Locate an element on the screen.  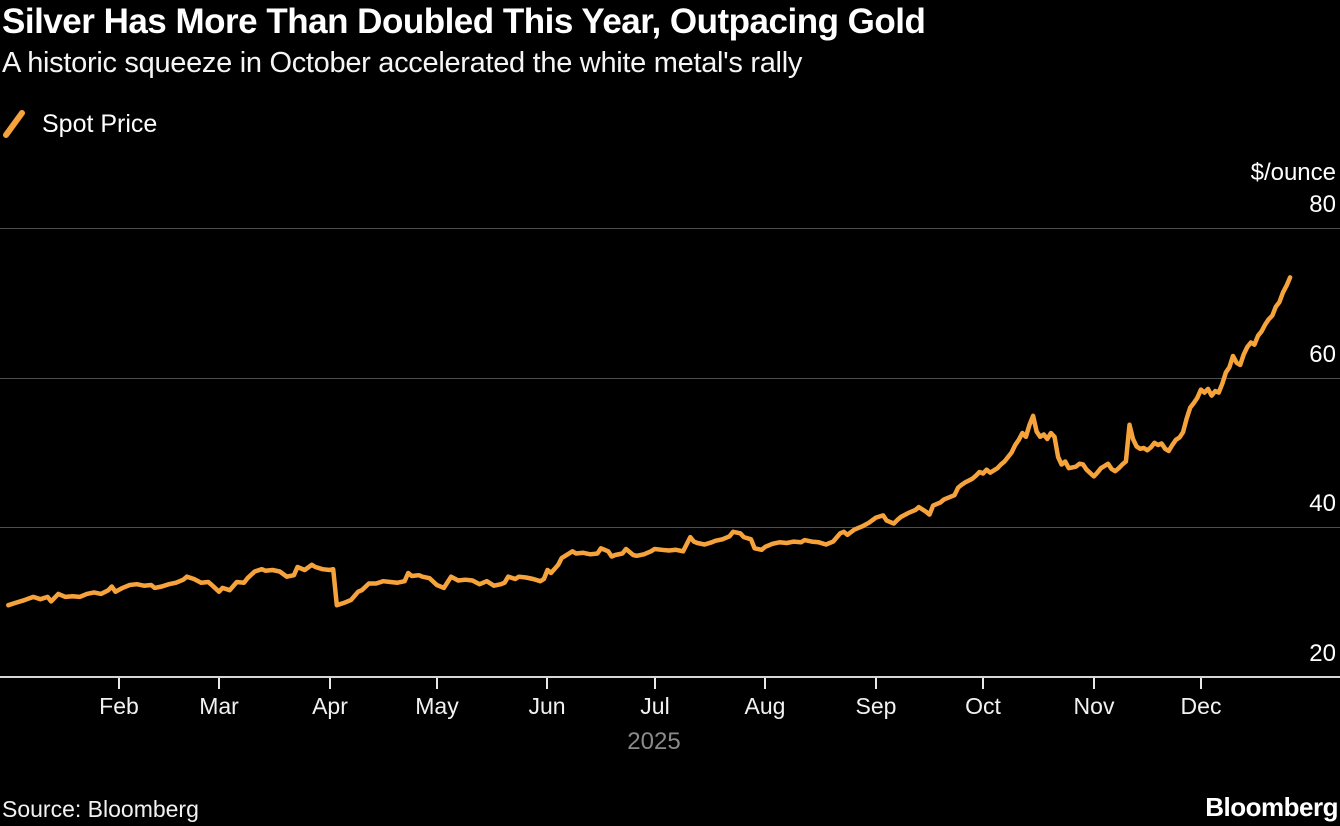
legend: Spot Price is located at coordinates (79, 124).